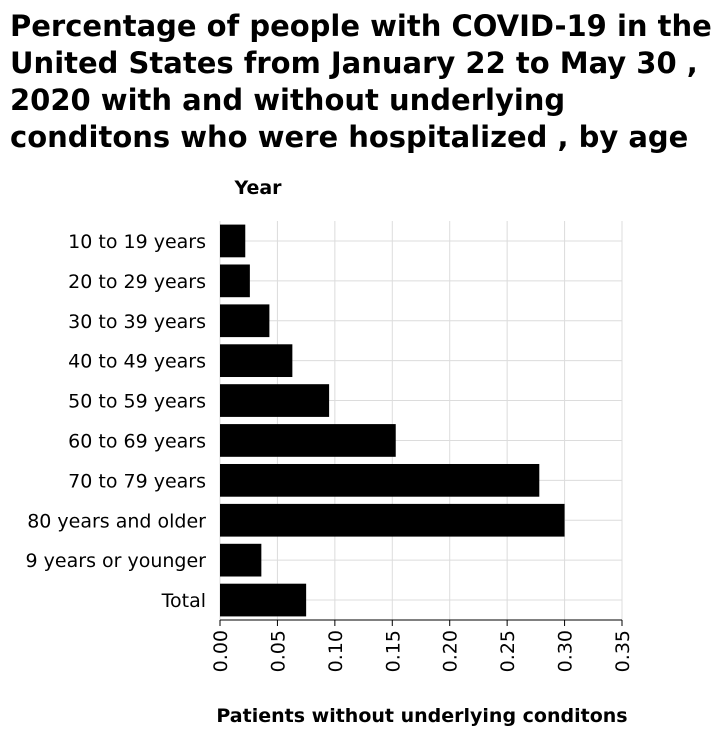 The height and width of the screenshot is (734, 724). What do you see at coordinates (137, 362) in the screenshot?
I see `y-tick-label: 40 to 49 years` at bounding box center [137, 362].